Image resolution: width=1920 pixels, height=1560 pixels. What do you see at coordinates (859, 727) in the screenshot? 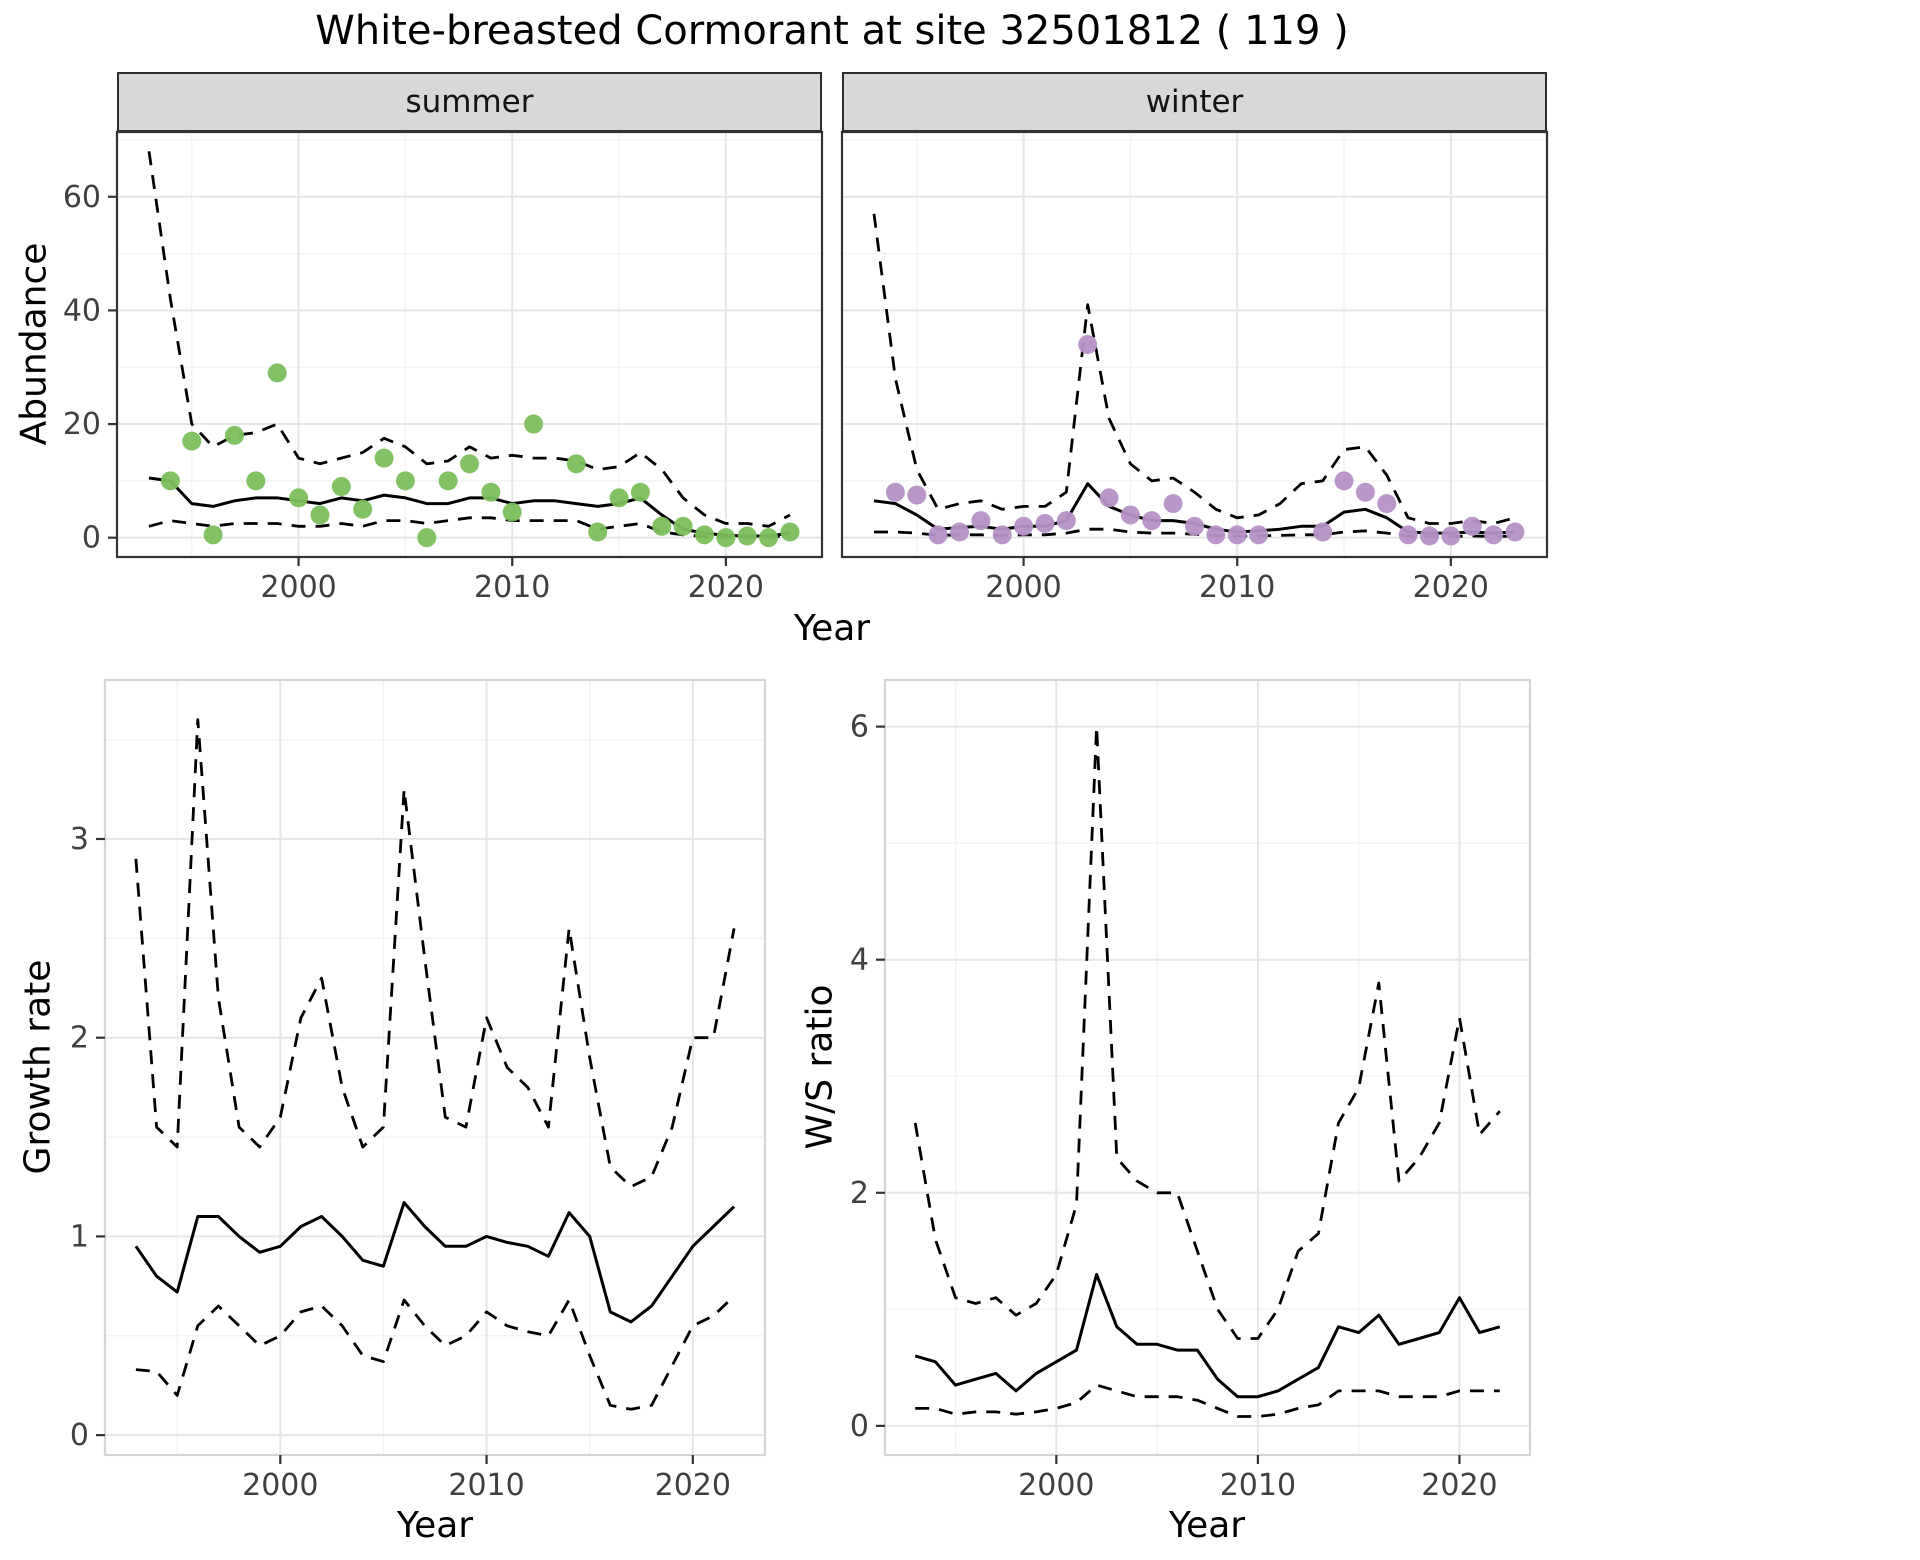
I see `y-tick-label: 6` at bounding box center [859, 727].